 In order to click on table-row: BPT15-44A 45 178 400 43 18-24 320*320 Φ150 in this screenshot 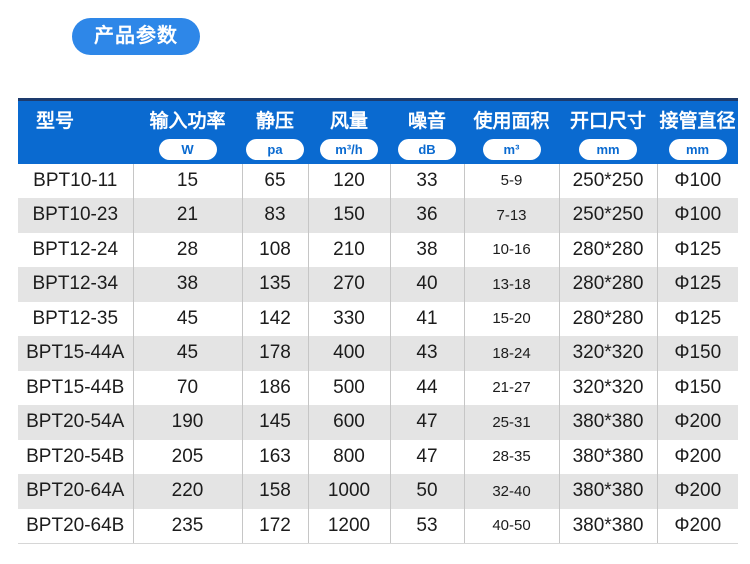, I will do `click(378, 353)`.